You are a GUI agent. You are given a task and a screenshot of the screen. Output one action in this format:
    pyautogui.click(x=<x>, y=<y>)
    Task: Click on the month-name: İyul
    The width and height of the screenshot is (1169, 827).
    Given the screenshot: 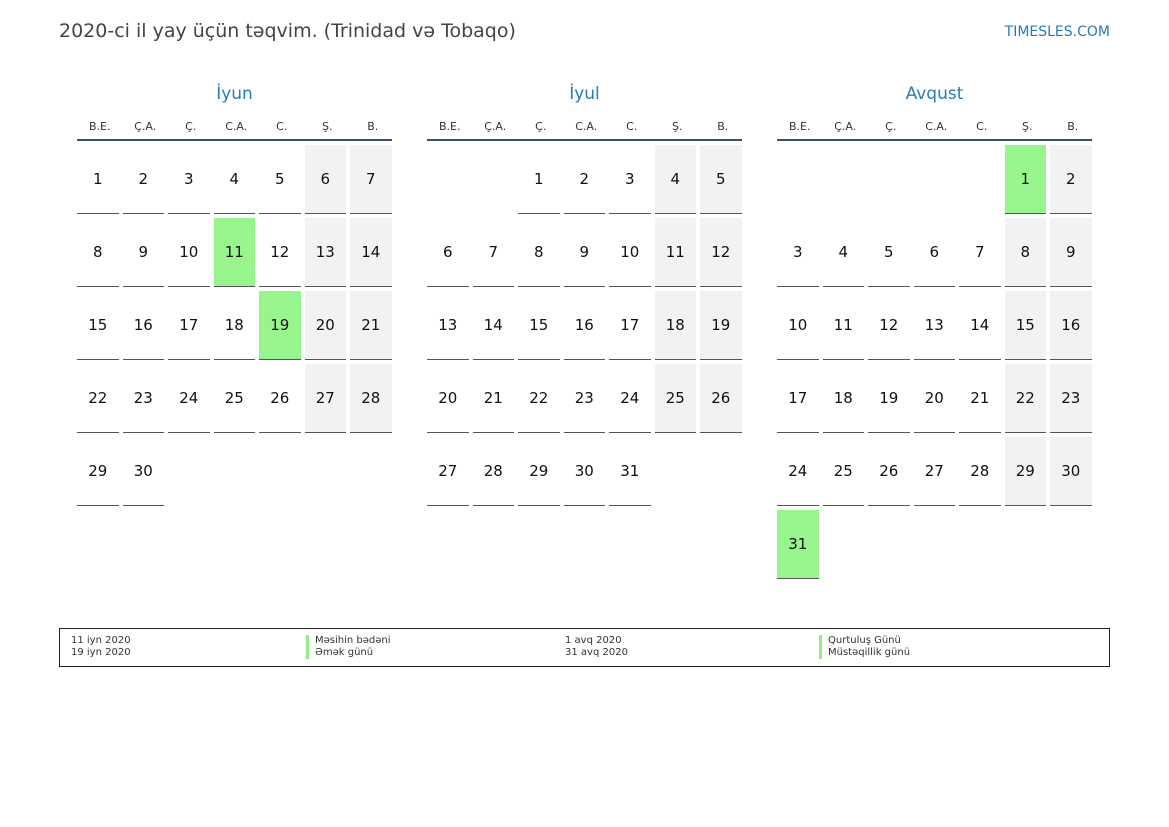 What is the action you would take?
    pyautogui.click(x=584, y=94)
    